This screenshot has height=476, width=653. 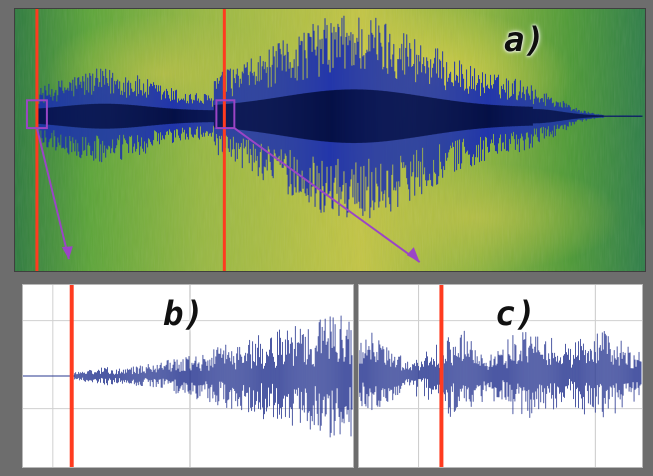 What do you see at coordinates (52, 193) in the screenshot?
I see `pointer-arrow-left` at bounding box center [52, 193].